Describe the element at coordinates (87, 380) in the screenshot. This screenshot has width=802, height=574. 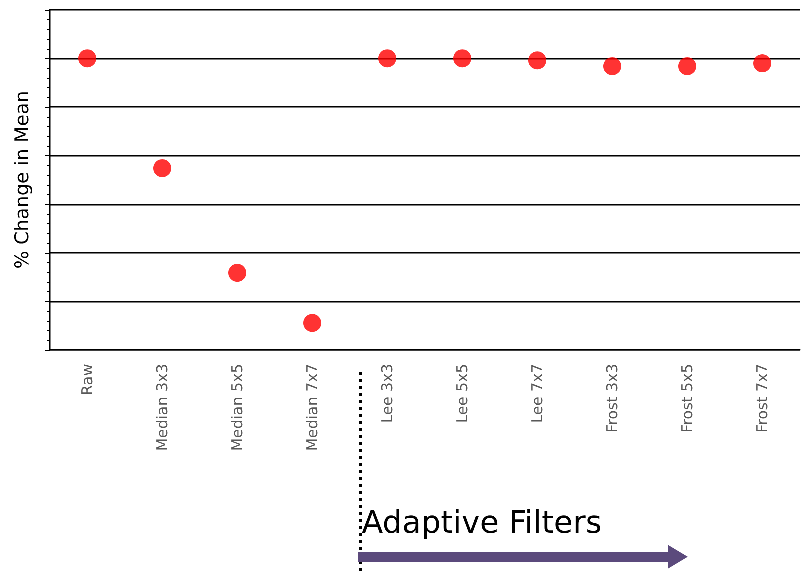
I see `x-tick-label: Raw` at that location.